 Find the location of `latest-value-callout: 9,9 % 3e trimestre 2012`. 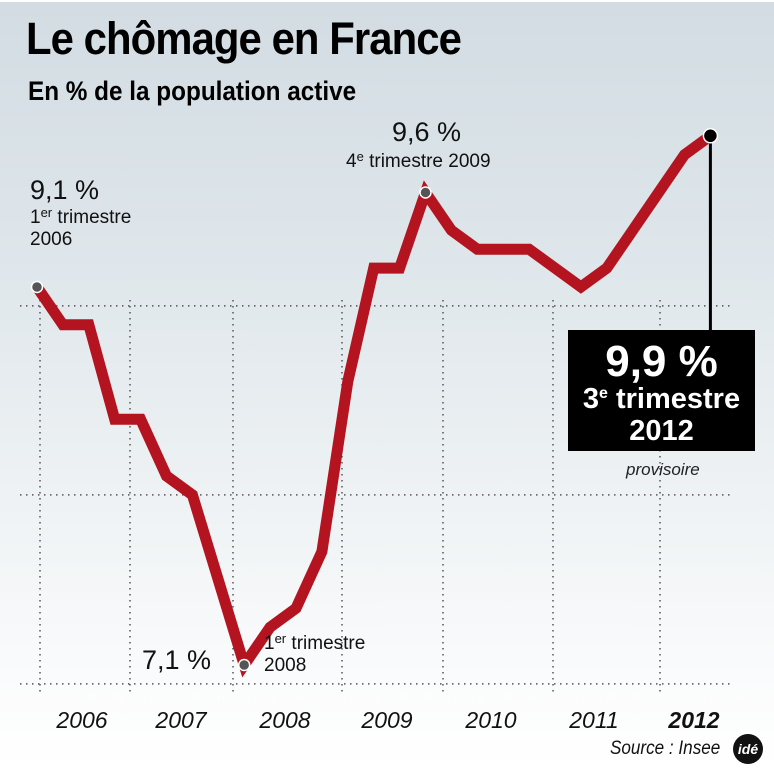

latest-value-callout: 9,9 % 3e trimestre 2012 is located at coordinates (661, 390).